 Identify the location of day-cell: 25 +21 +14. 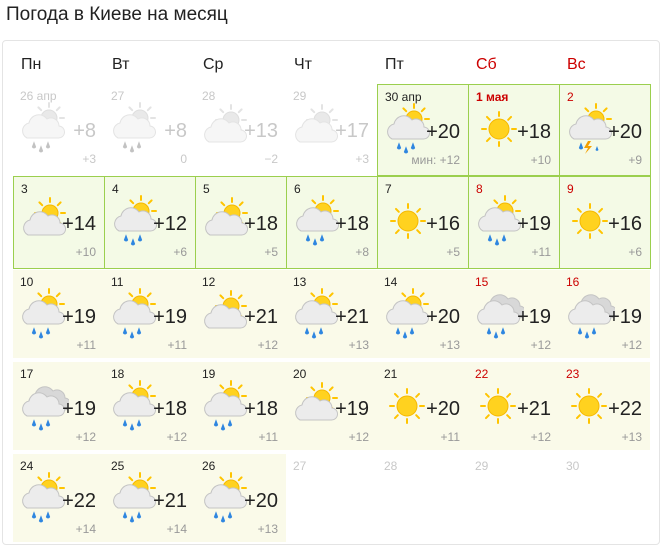
(149, 498).